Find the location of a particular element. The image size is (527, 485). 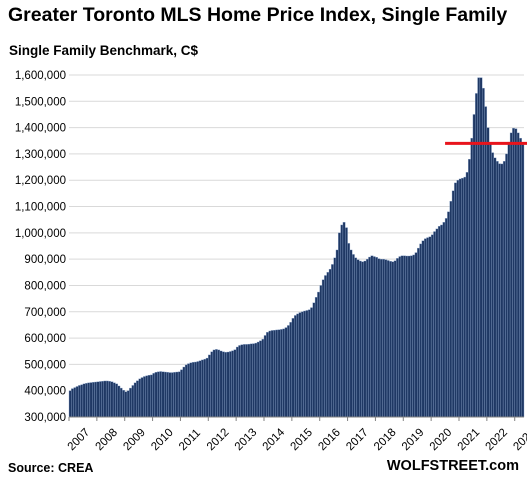

x-tick-label: 2010 is located at coordinates (162, 440).